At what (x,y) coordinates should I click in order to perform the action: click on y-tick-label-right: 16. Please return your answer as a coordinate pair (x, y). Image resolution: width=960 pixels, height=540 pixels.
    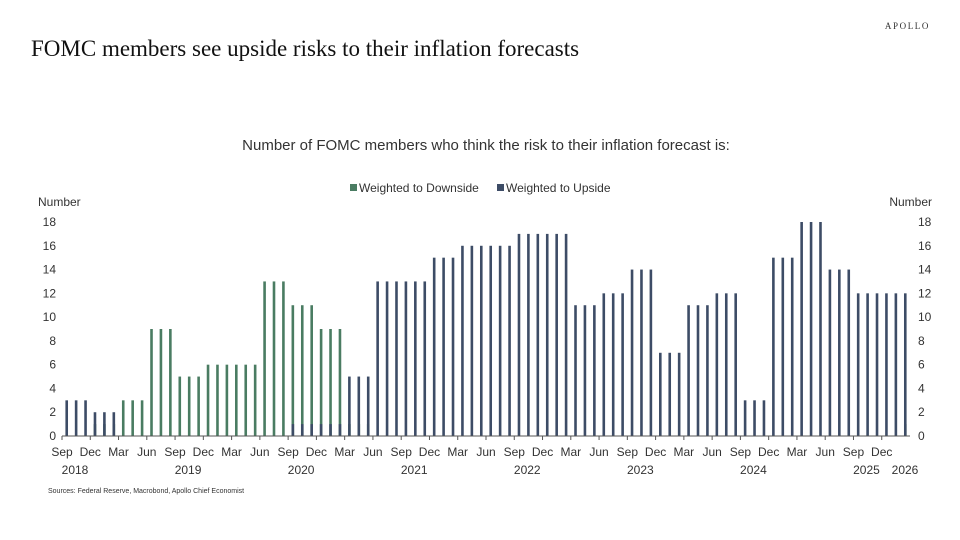
    Looking at the image, I should click on (925, 246).